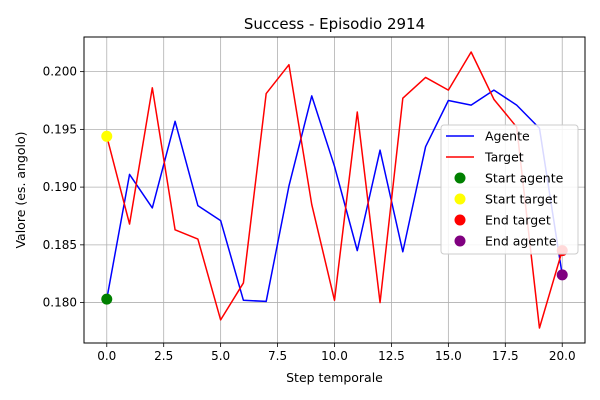 The height and width of the screenshot is (400, 600). What do you see at coordinates (521, 241) in the screenshot?
I see `legend-label-end-agente: End agente` at bounding box center [521, 241].